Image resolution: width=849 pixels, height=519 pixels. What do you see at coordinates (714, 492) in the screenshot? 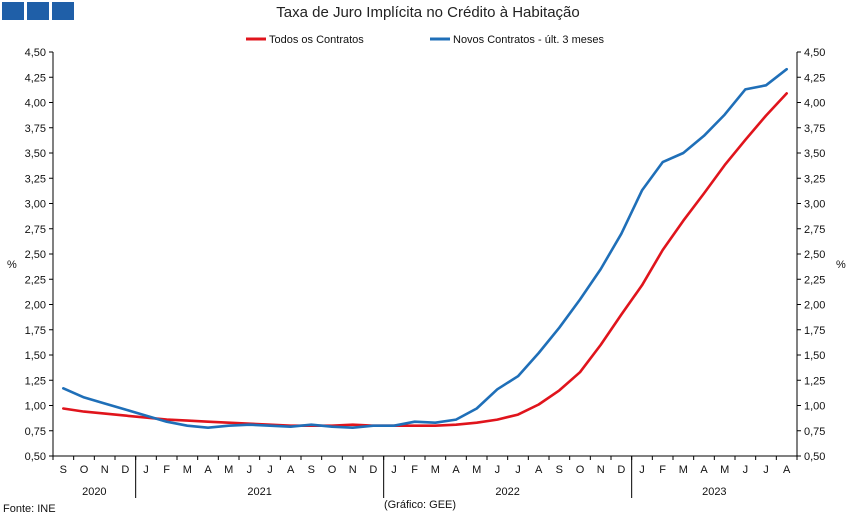
I see `year-label: 2023` at bounding box center [714, 492].